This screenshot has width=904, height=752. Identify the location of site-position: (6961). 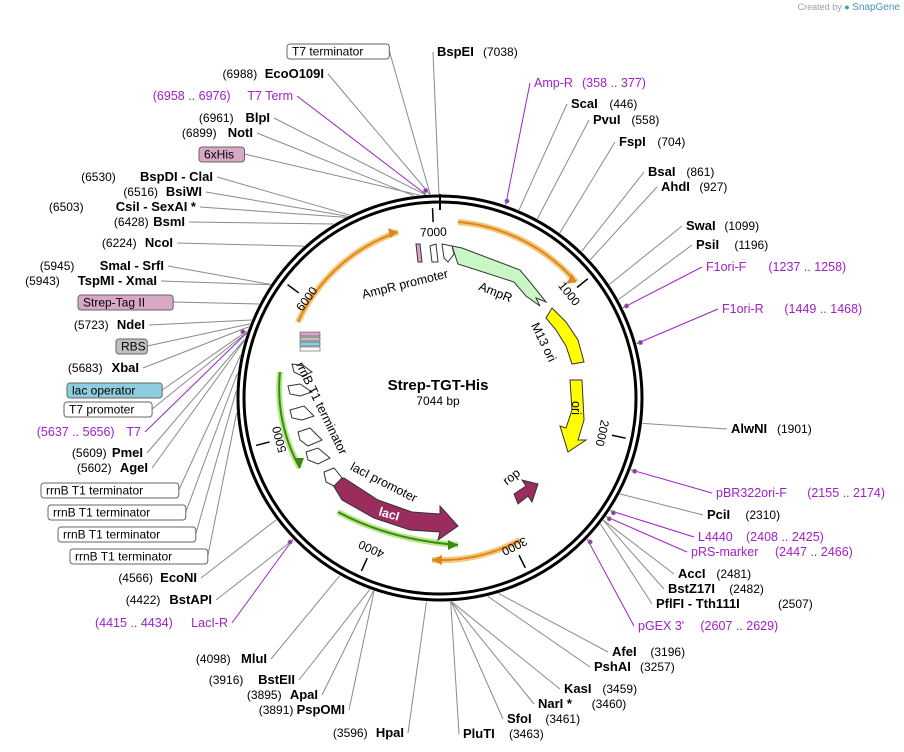
(216, 118).